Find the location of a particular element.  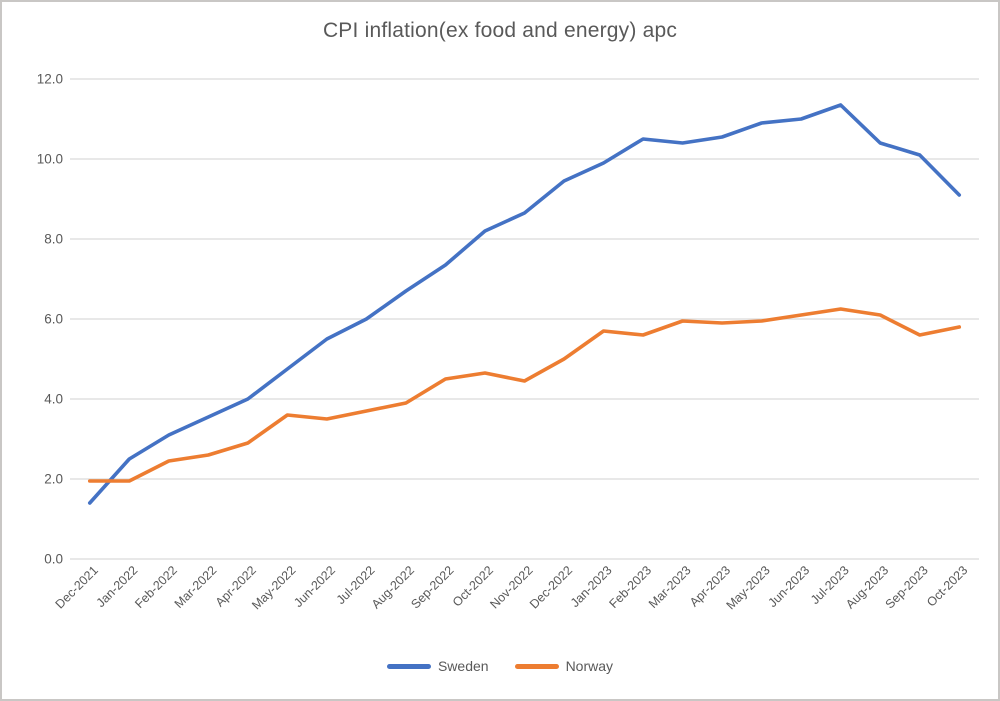

y-tick-label: 6.0 is located at coordinates (53, 319).